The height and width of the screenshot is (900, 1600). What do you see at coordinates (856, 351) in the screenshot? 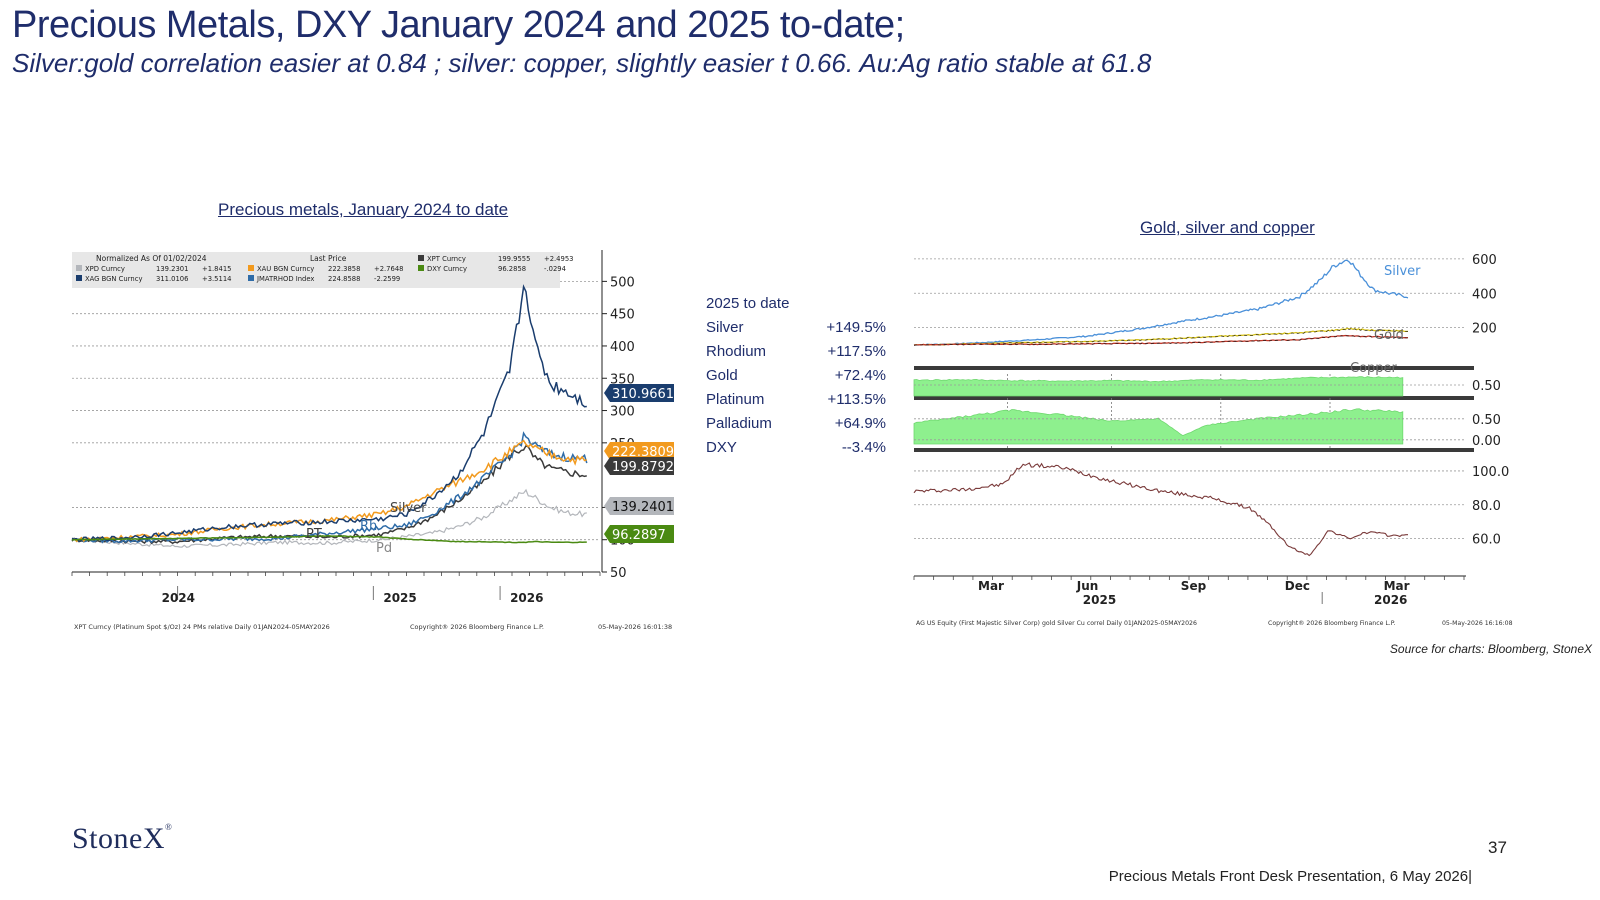
I see `performance-value: +117.5%` at bounding box center [856, 351].